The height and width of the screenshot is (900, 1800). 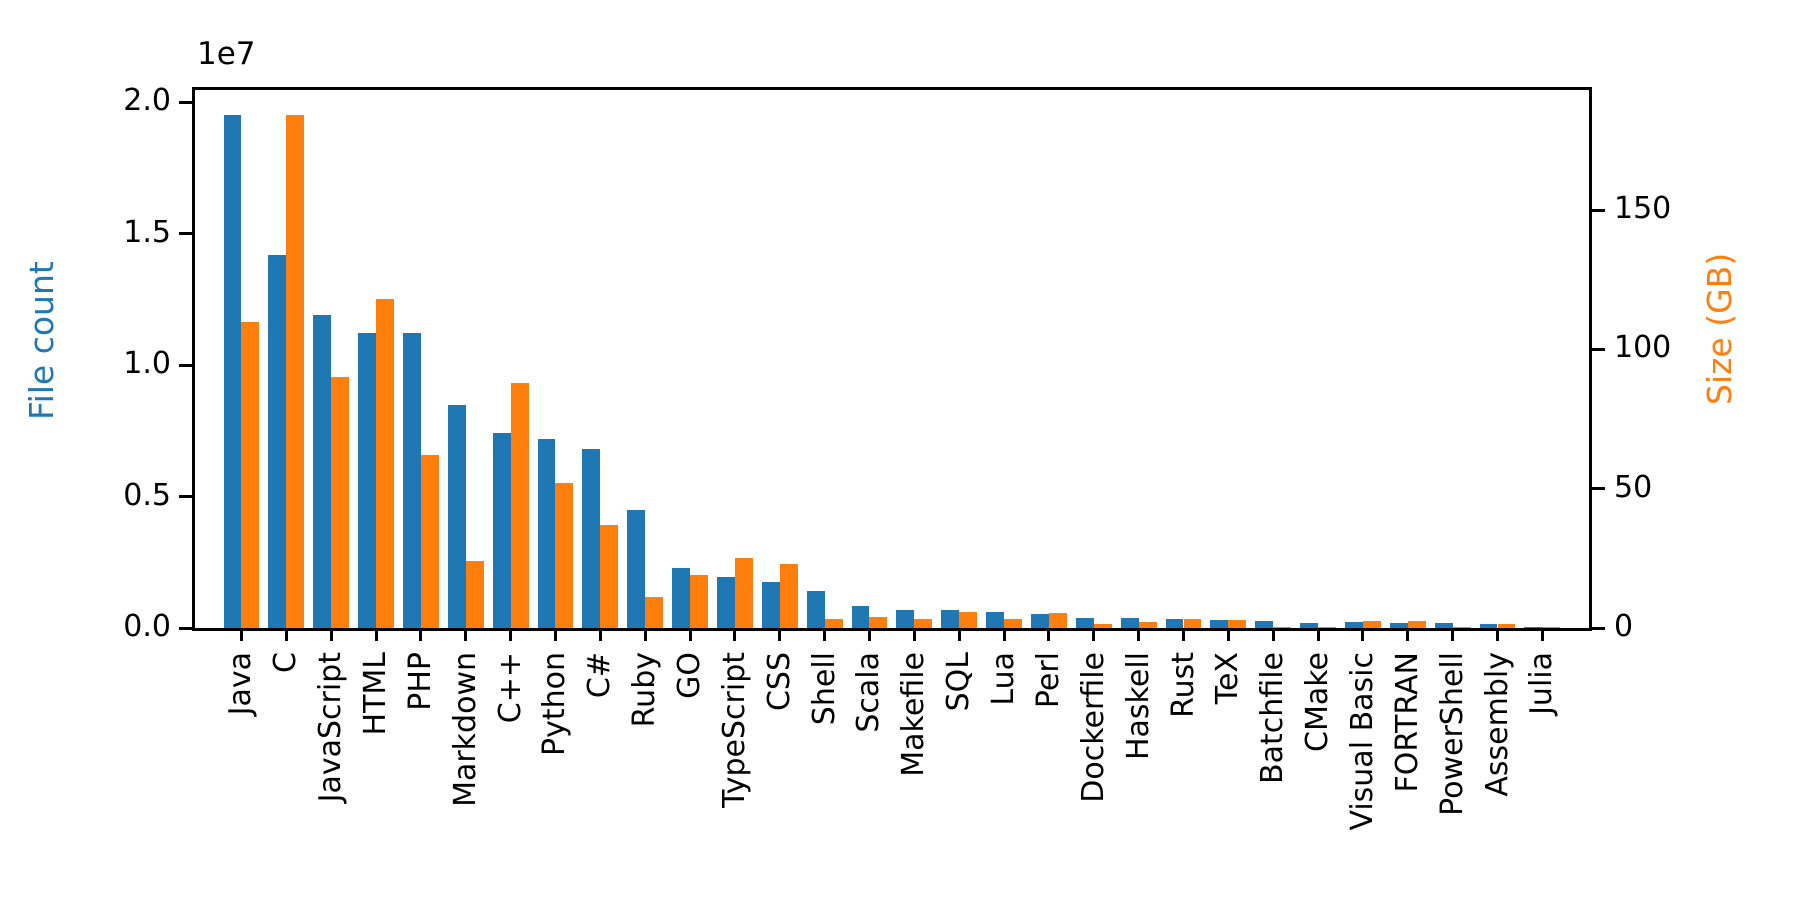 I want to click on left-y-tick-label: 1.0, so click(x=147, y=363).